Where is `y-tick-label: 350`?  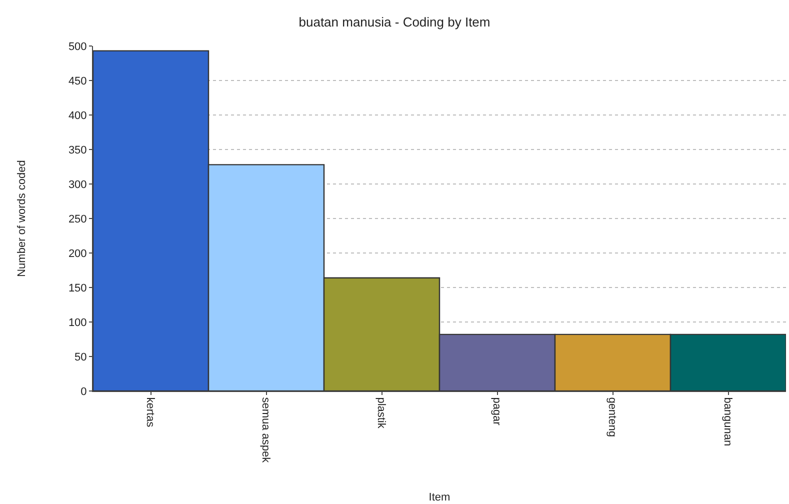
y-tick-label: 350 is located at coordinates (77, 150).